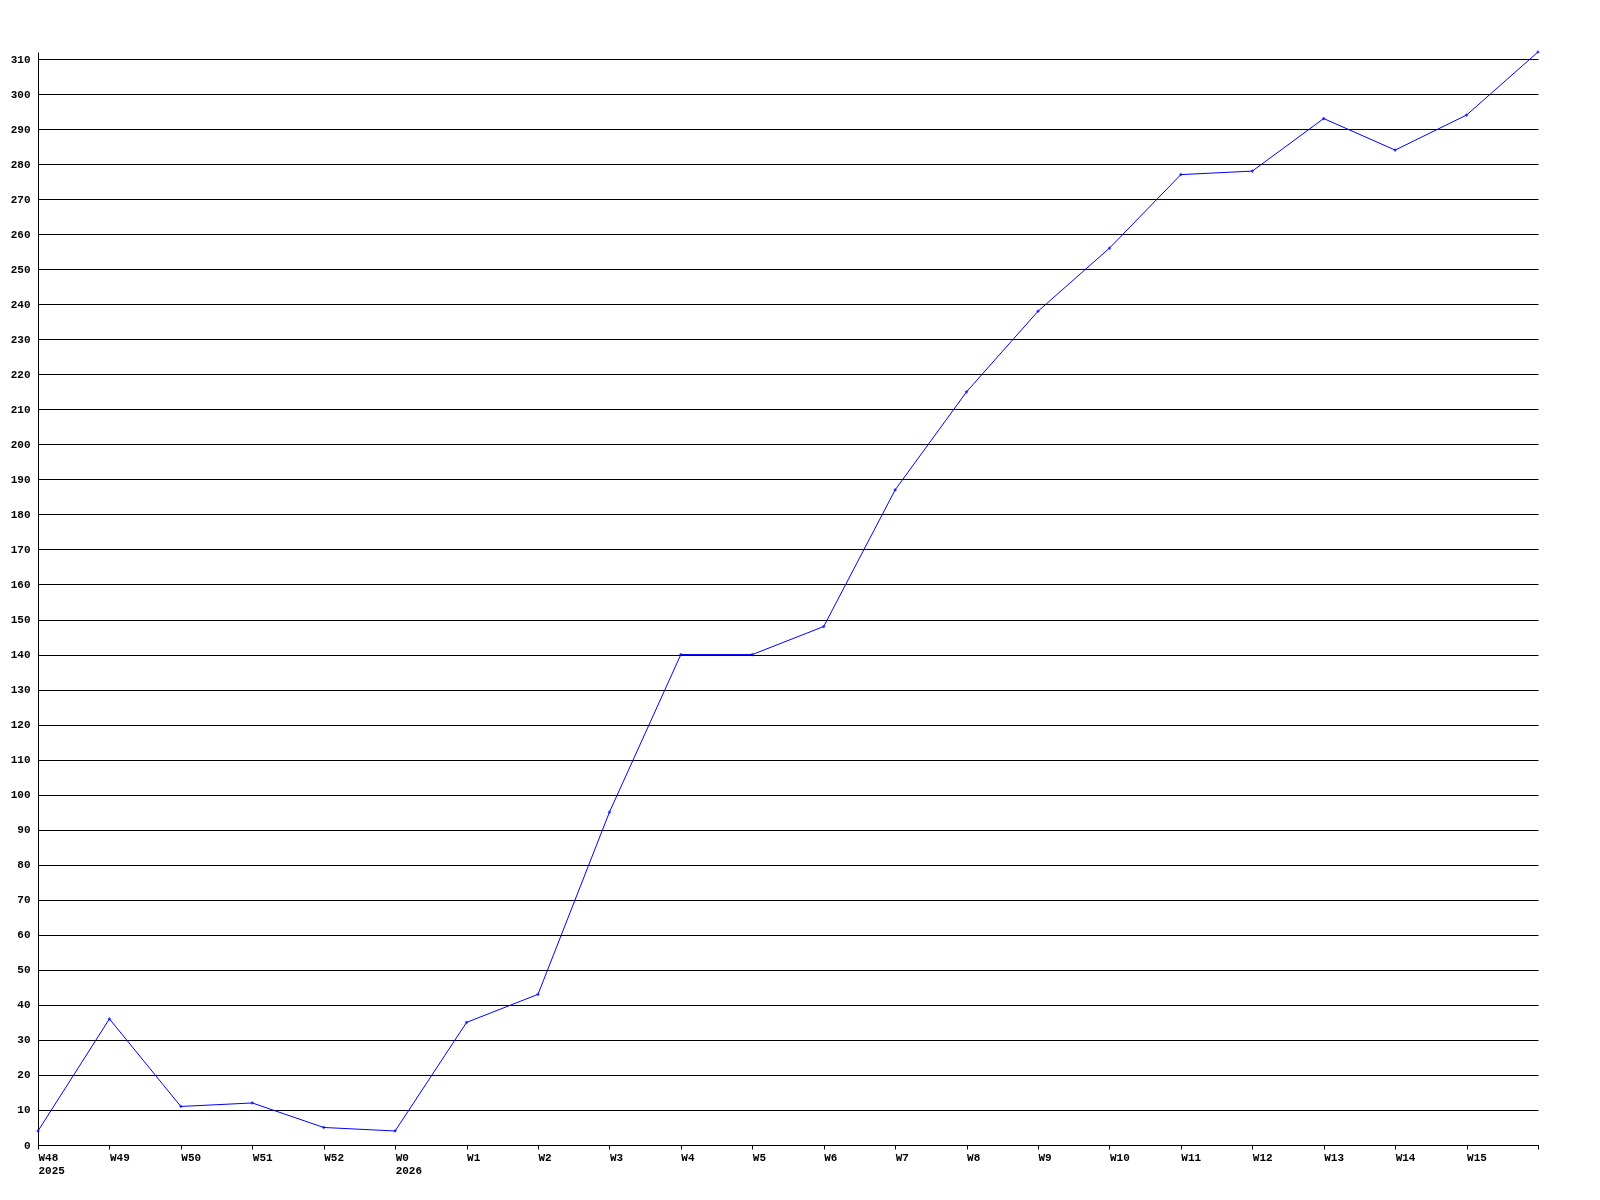 The height and width of the screenshot is (1200, 1600). What do you see at coordinates (759, 1157) in the screenshot?
I see `x-tick-label: W5` at bounding box center [759, 1157].